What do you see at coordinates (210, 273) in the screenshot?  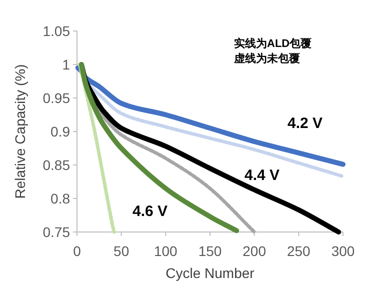 I see `x-axis-title: Cycle Number` at bounding box center [210, 273].